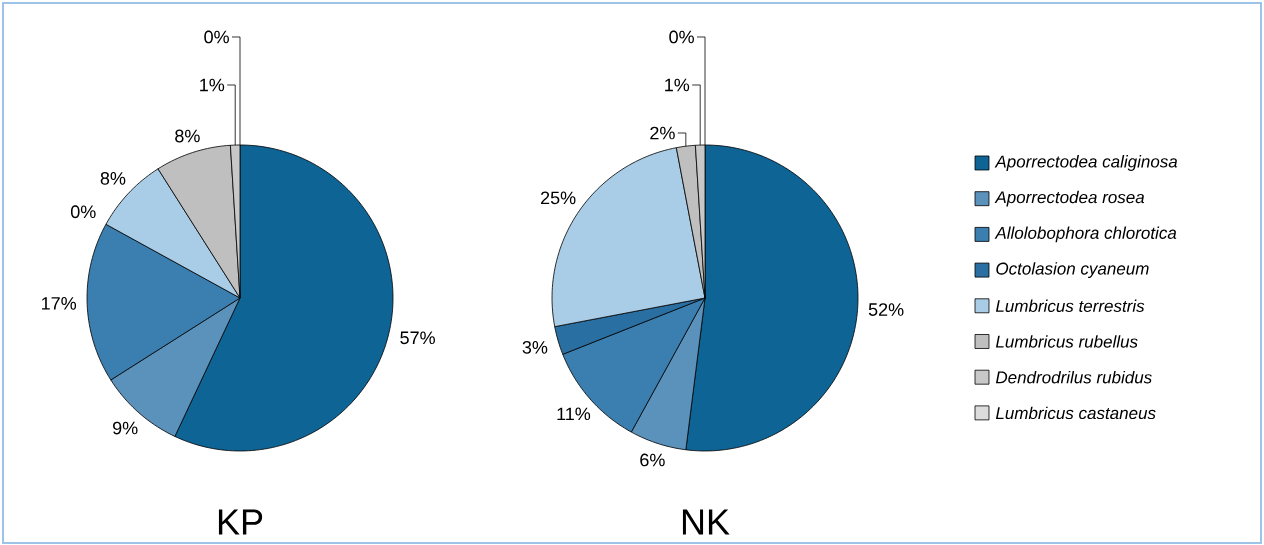 This screenshot has height=545, width=1264. What do you see at coordinates (652, 460) in the screenshot?
I see `data-label: 6%` at bounding box center [652, 460].